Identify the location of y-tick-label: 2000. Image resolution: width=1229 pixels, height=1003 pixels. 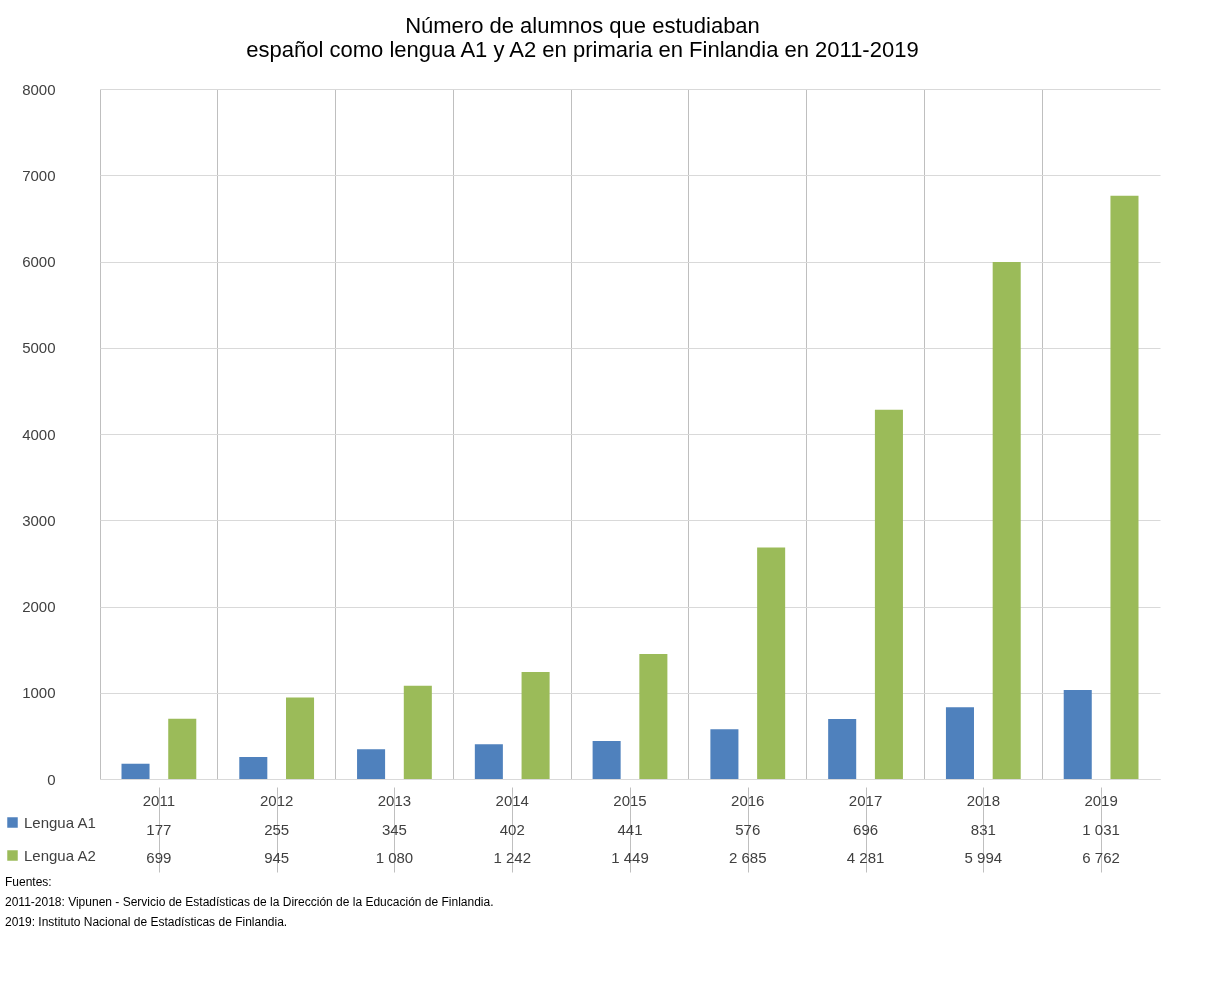
(39, 606).